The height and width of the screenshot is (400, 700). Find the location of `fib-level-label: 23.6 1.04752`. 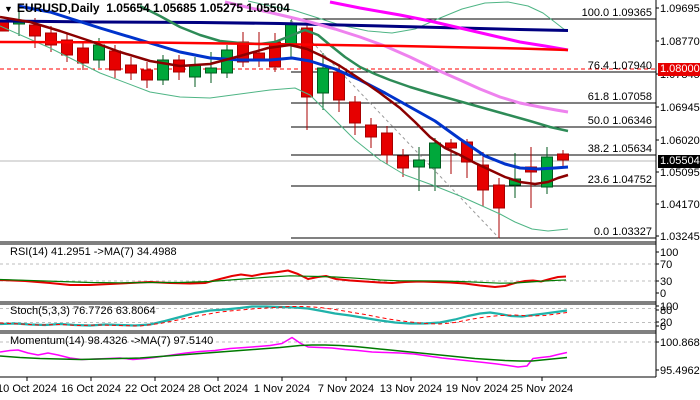

fib-level-label: 23.6 1.04752 is located at coordinates (620, 180).